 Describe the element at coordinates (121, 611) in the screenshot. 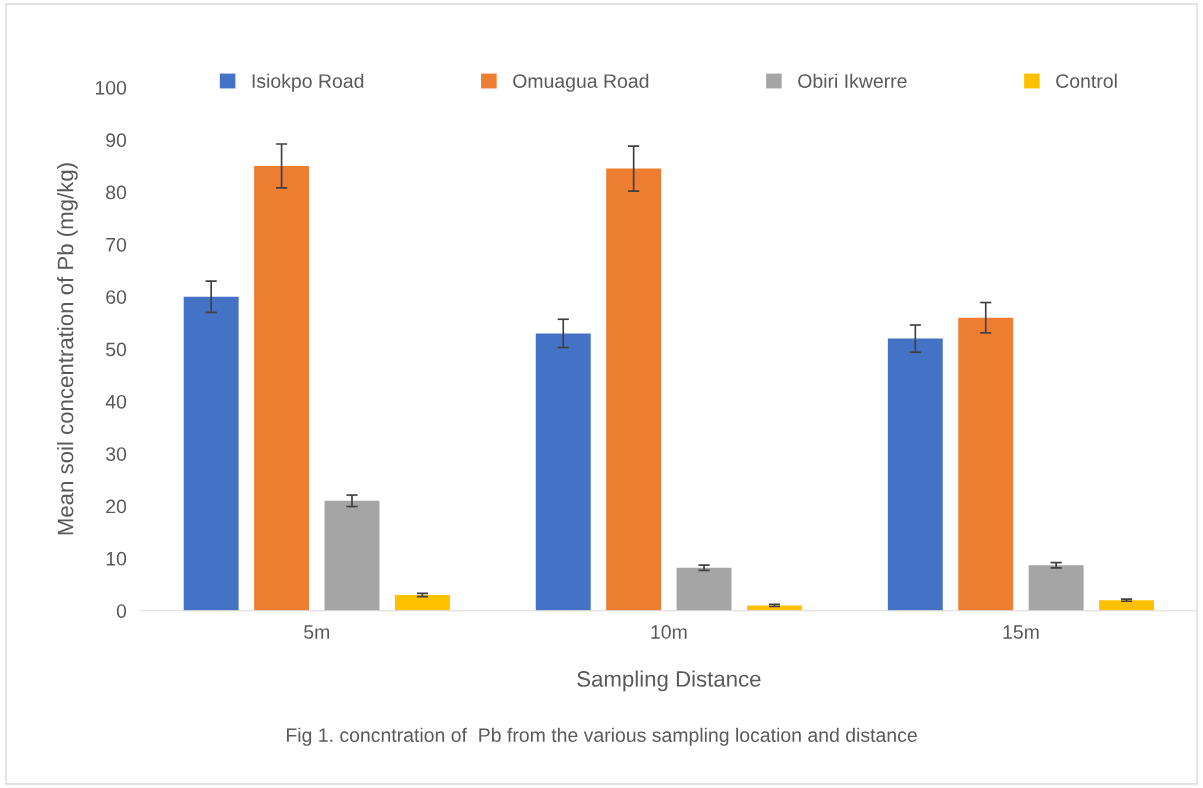

I see `y-tick-label: 0` at that location.